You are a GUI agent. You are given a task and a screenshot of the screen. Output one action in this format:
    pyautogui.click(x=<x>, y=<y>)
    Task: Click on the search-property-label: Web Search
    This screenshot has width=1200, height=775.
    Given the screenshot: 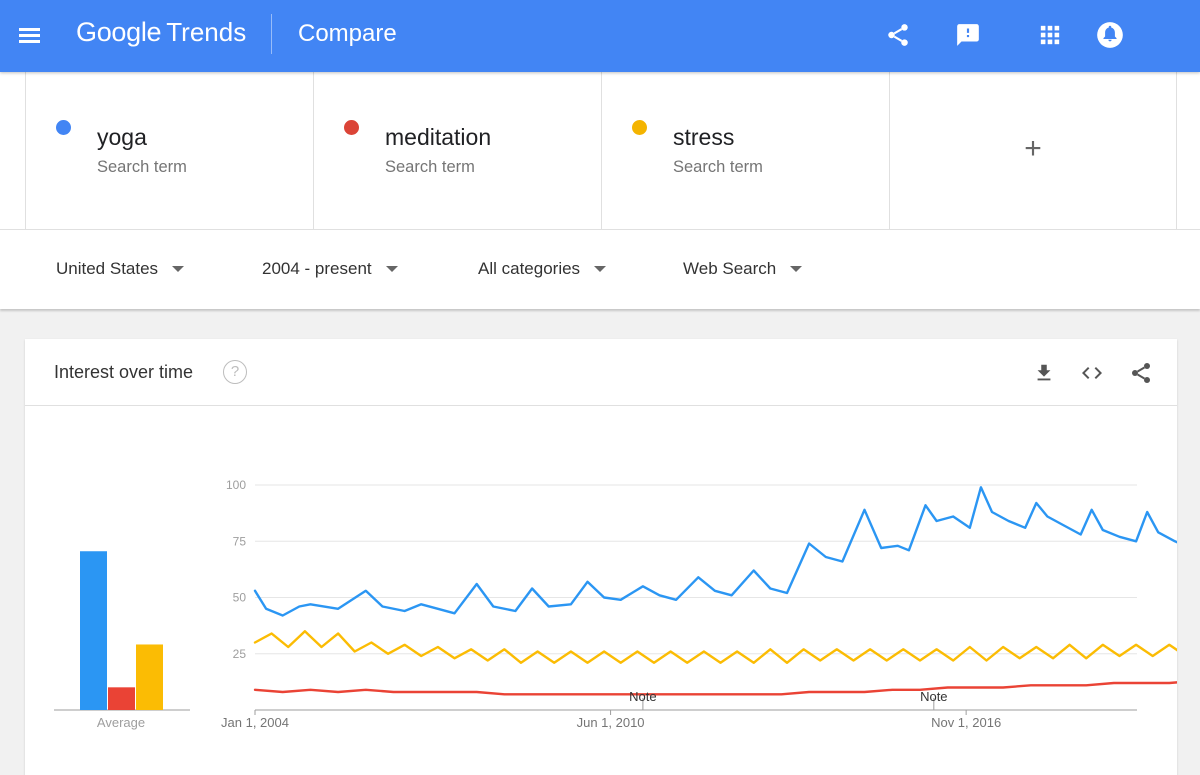 What is the action you would take?
    pyautogui.click(x=730, y=268)
    